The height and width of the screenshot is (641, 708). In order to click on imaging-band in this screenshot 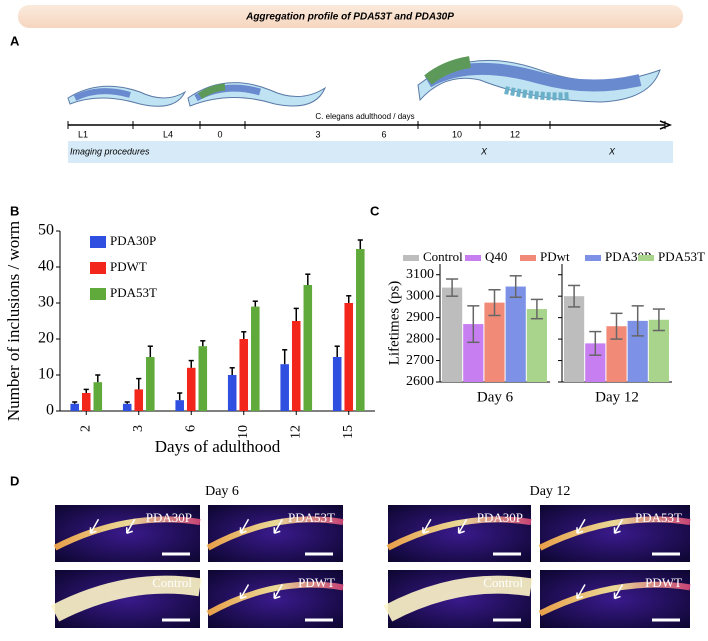, I will do `click(370, 152)`.